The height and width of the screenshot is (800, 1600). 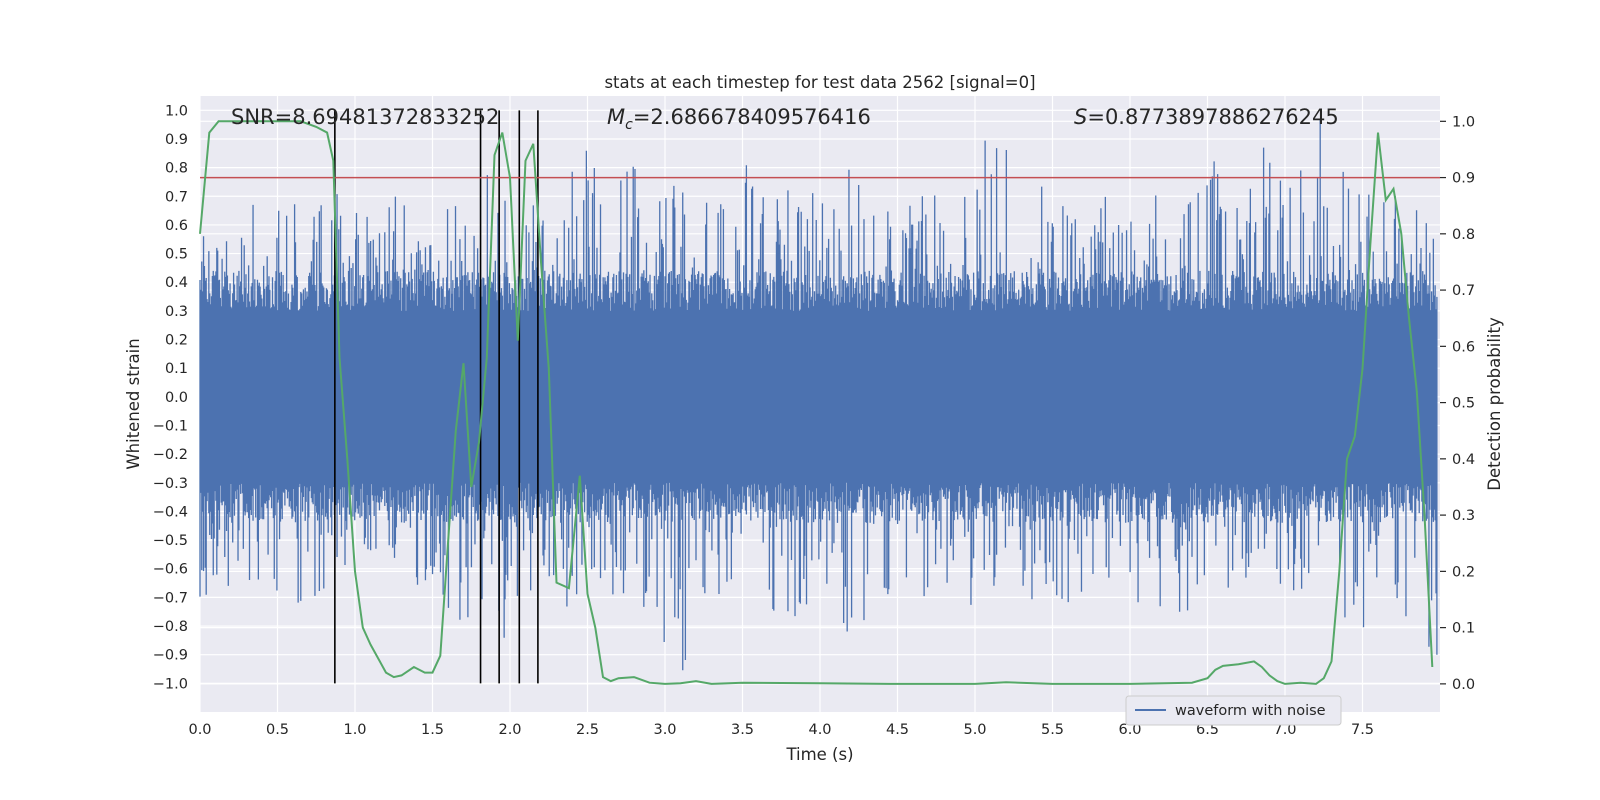 What do you see at coordinates (1250, 711) in the screenshot?
I see `legend-label-waveform: waveform with noise` at bounding box center [1250, 711].